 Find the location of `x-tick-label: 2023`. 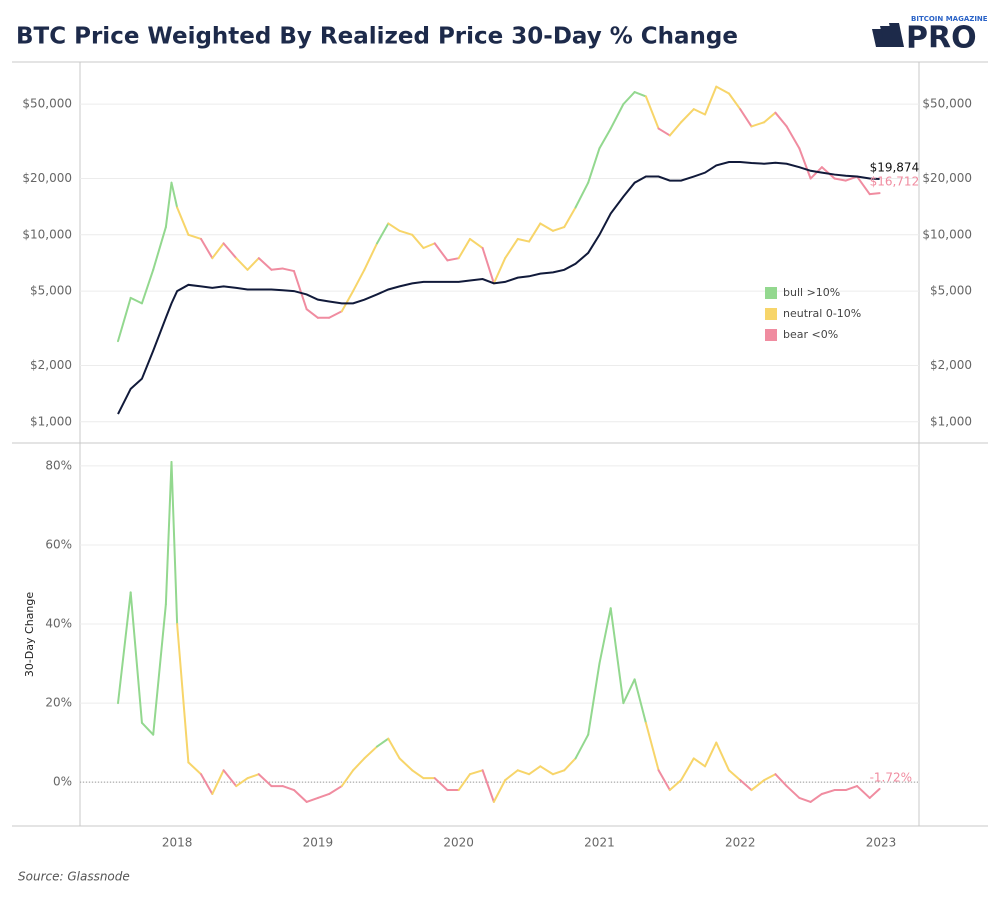

x-tick-label: 2023 is located at coordinates (881, 843).